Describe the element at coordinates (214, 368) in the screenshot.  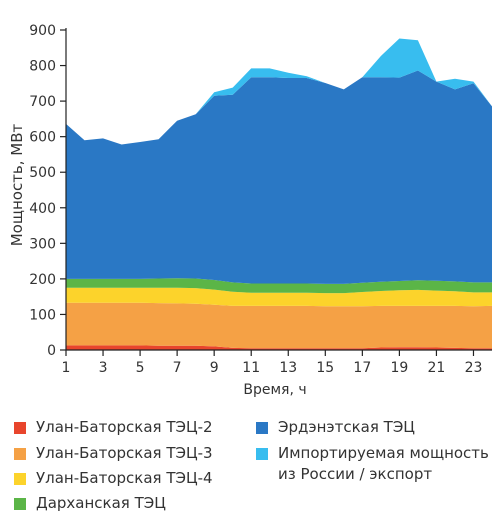
I see `x-tick-label: 9` at that location.